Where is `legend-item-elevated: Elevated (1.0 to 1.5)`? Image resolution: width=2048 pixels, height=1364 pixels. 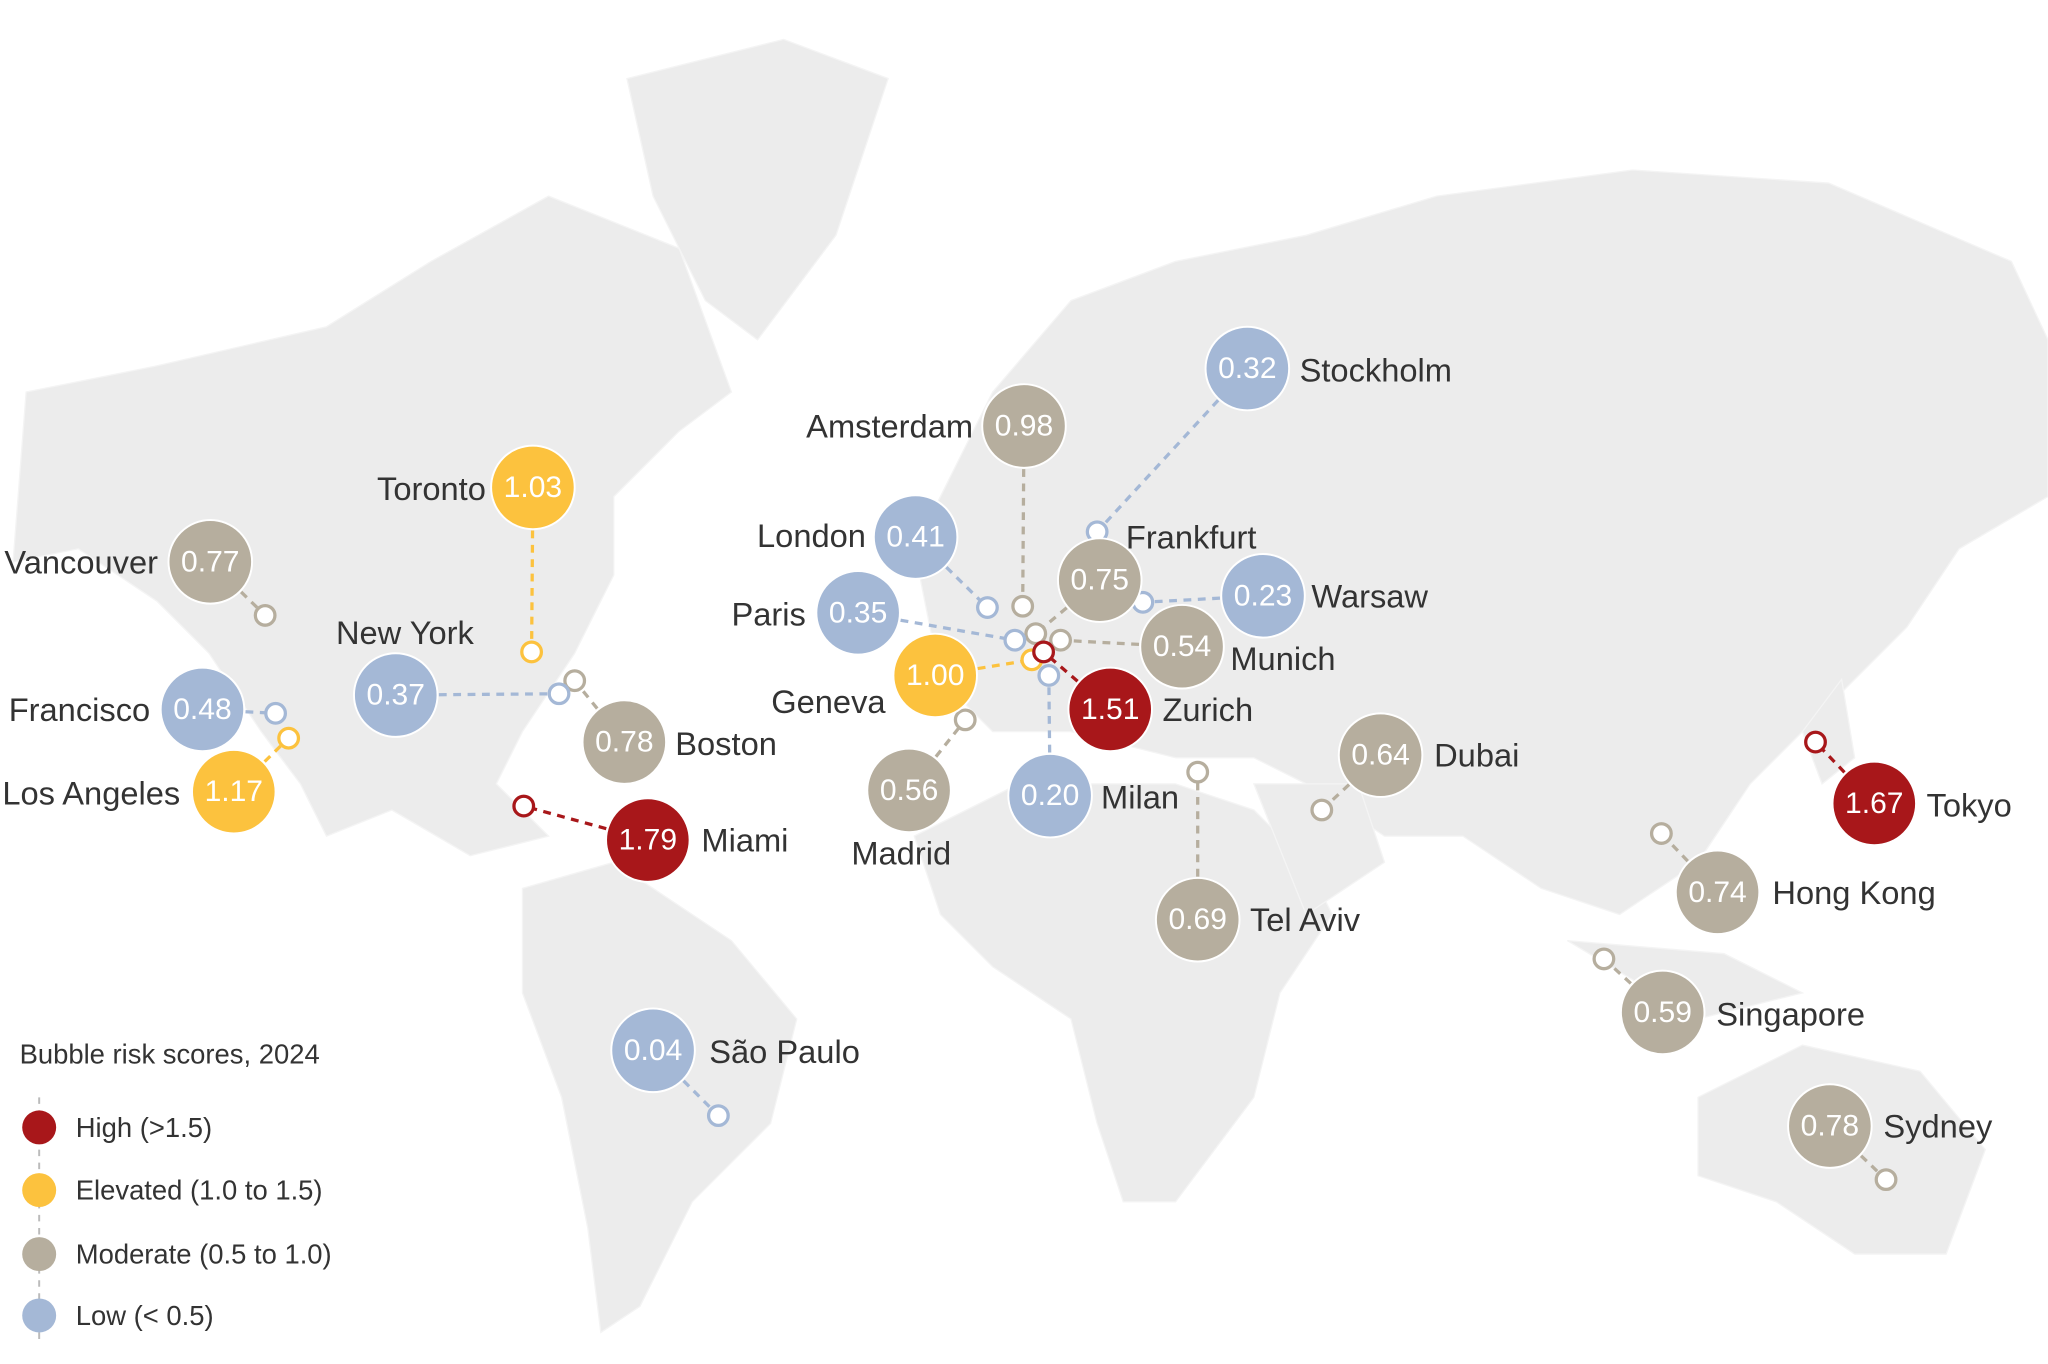 legend-item-elevated: Elevated (1.0 to 1.5) is located at coordinates (172, 1190).